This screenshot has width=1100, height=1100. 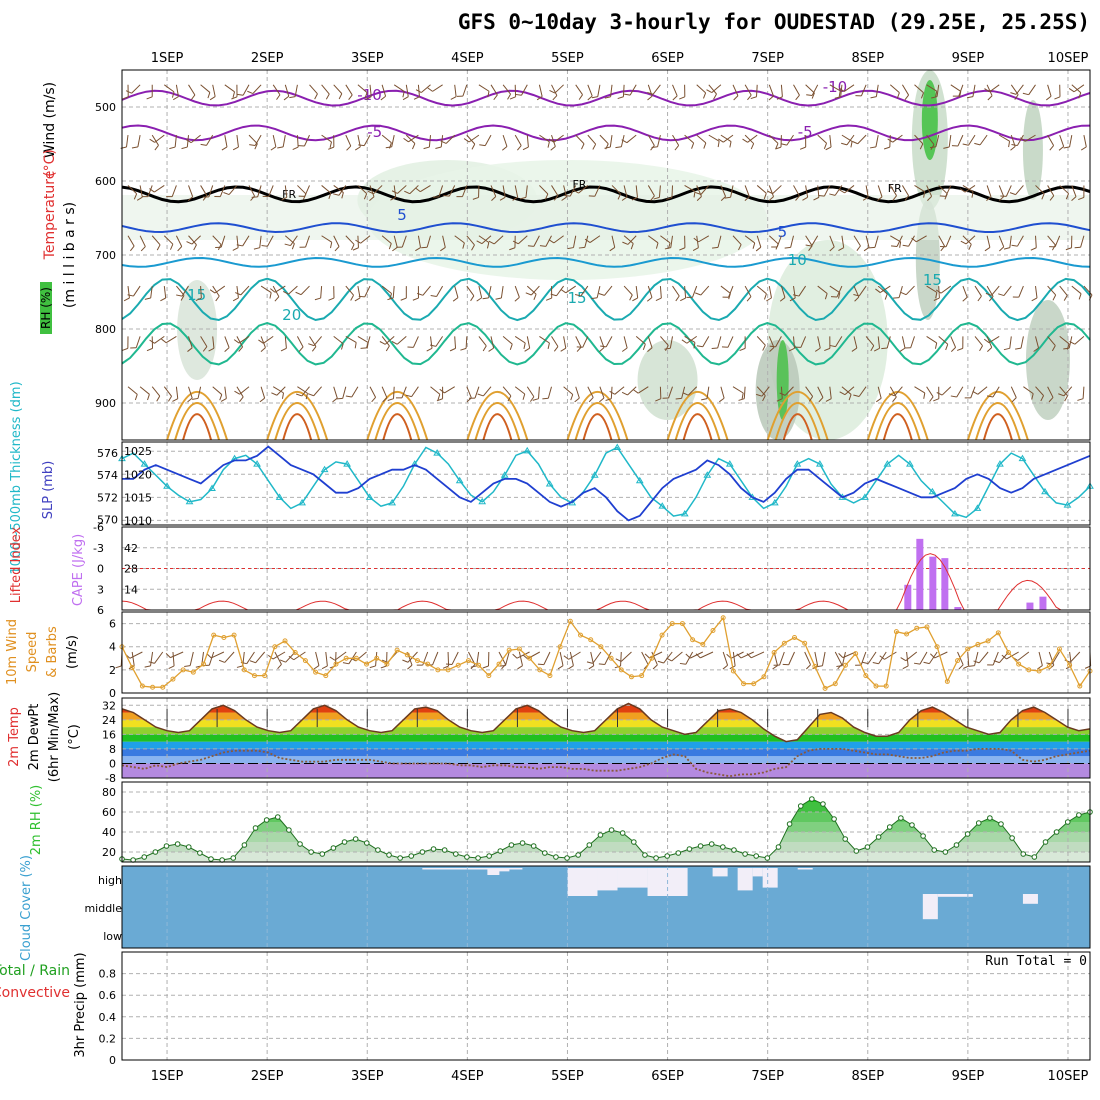 I want to click on mid-cloud-bar, so click(x=1030, y=899).